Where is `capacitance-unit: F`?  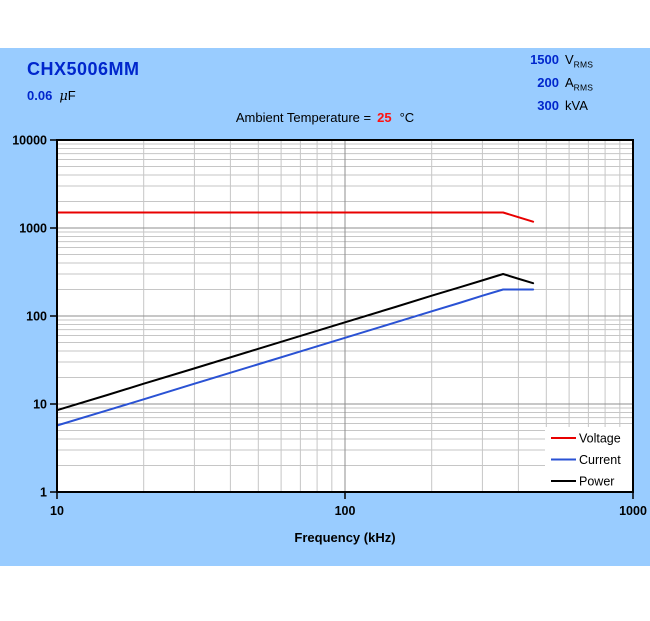 capacitance-unit: F is located at coordinates (71, 95).